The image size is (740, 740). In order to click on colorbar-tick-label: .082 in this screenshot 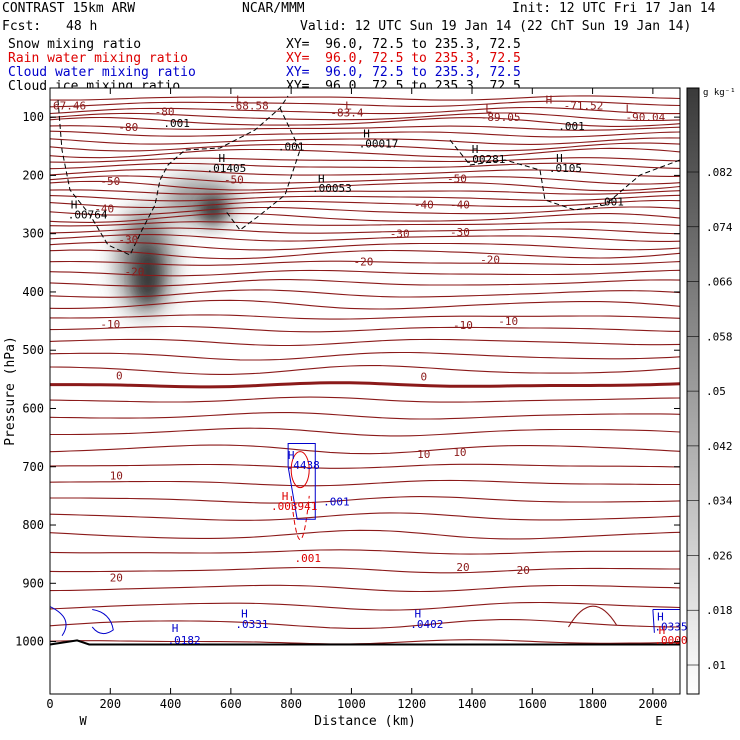, I will do `click(719, 172)`.